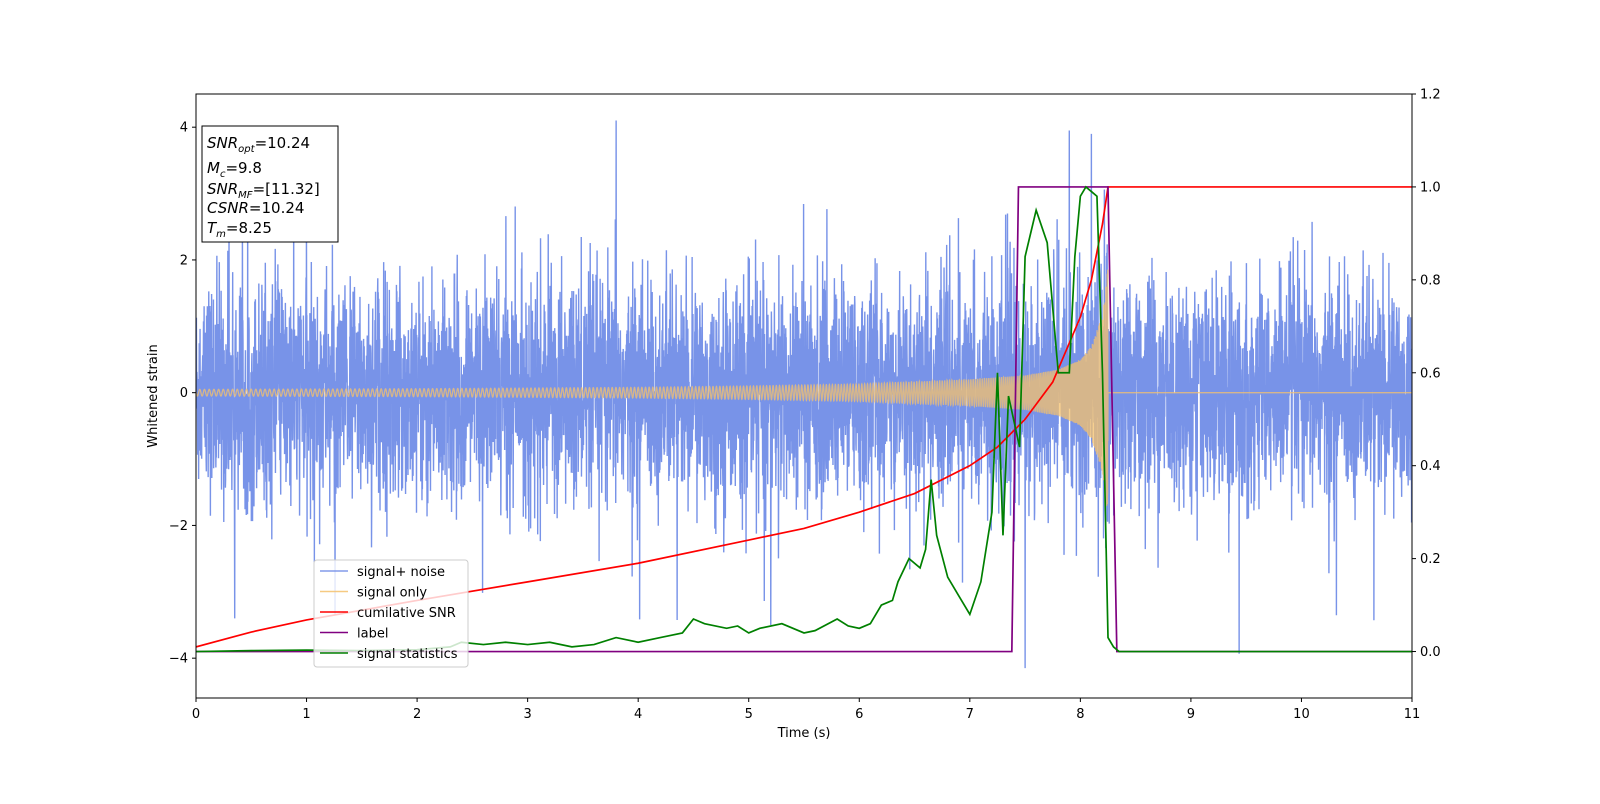  I want to click on y2-tick-label: 0.8, so click(1430, 280).